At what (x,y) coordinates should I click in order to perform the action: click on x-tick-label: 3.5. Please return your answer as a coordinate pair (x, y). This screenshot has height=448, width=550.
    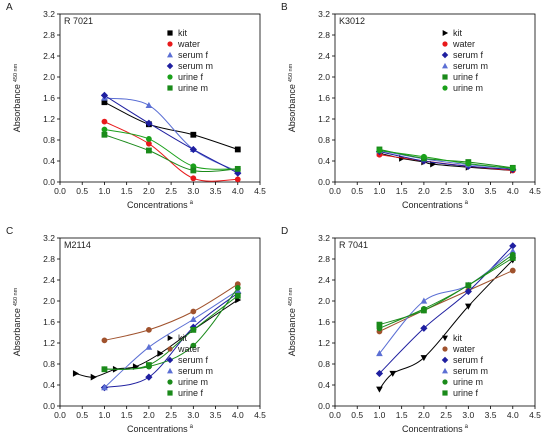
    Looking at the image, I should click on (491, 191).